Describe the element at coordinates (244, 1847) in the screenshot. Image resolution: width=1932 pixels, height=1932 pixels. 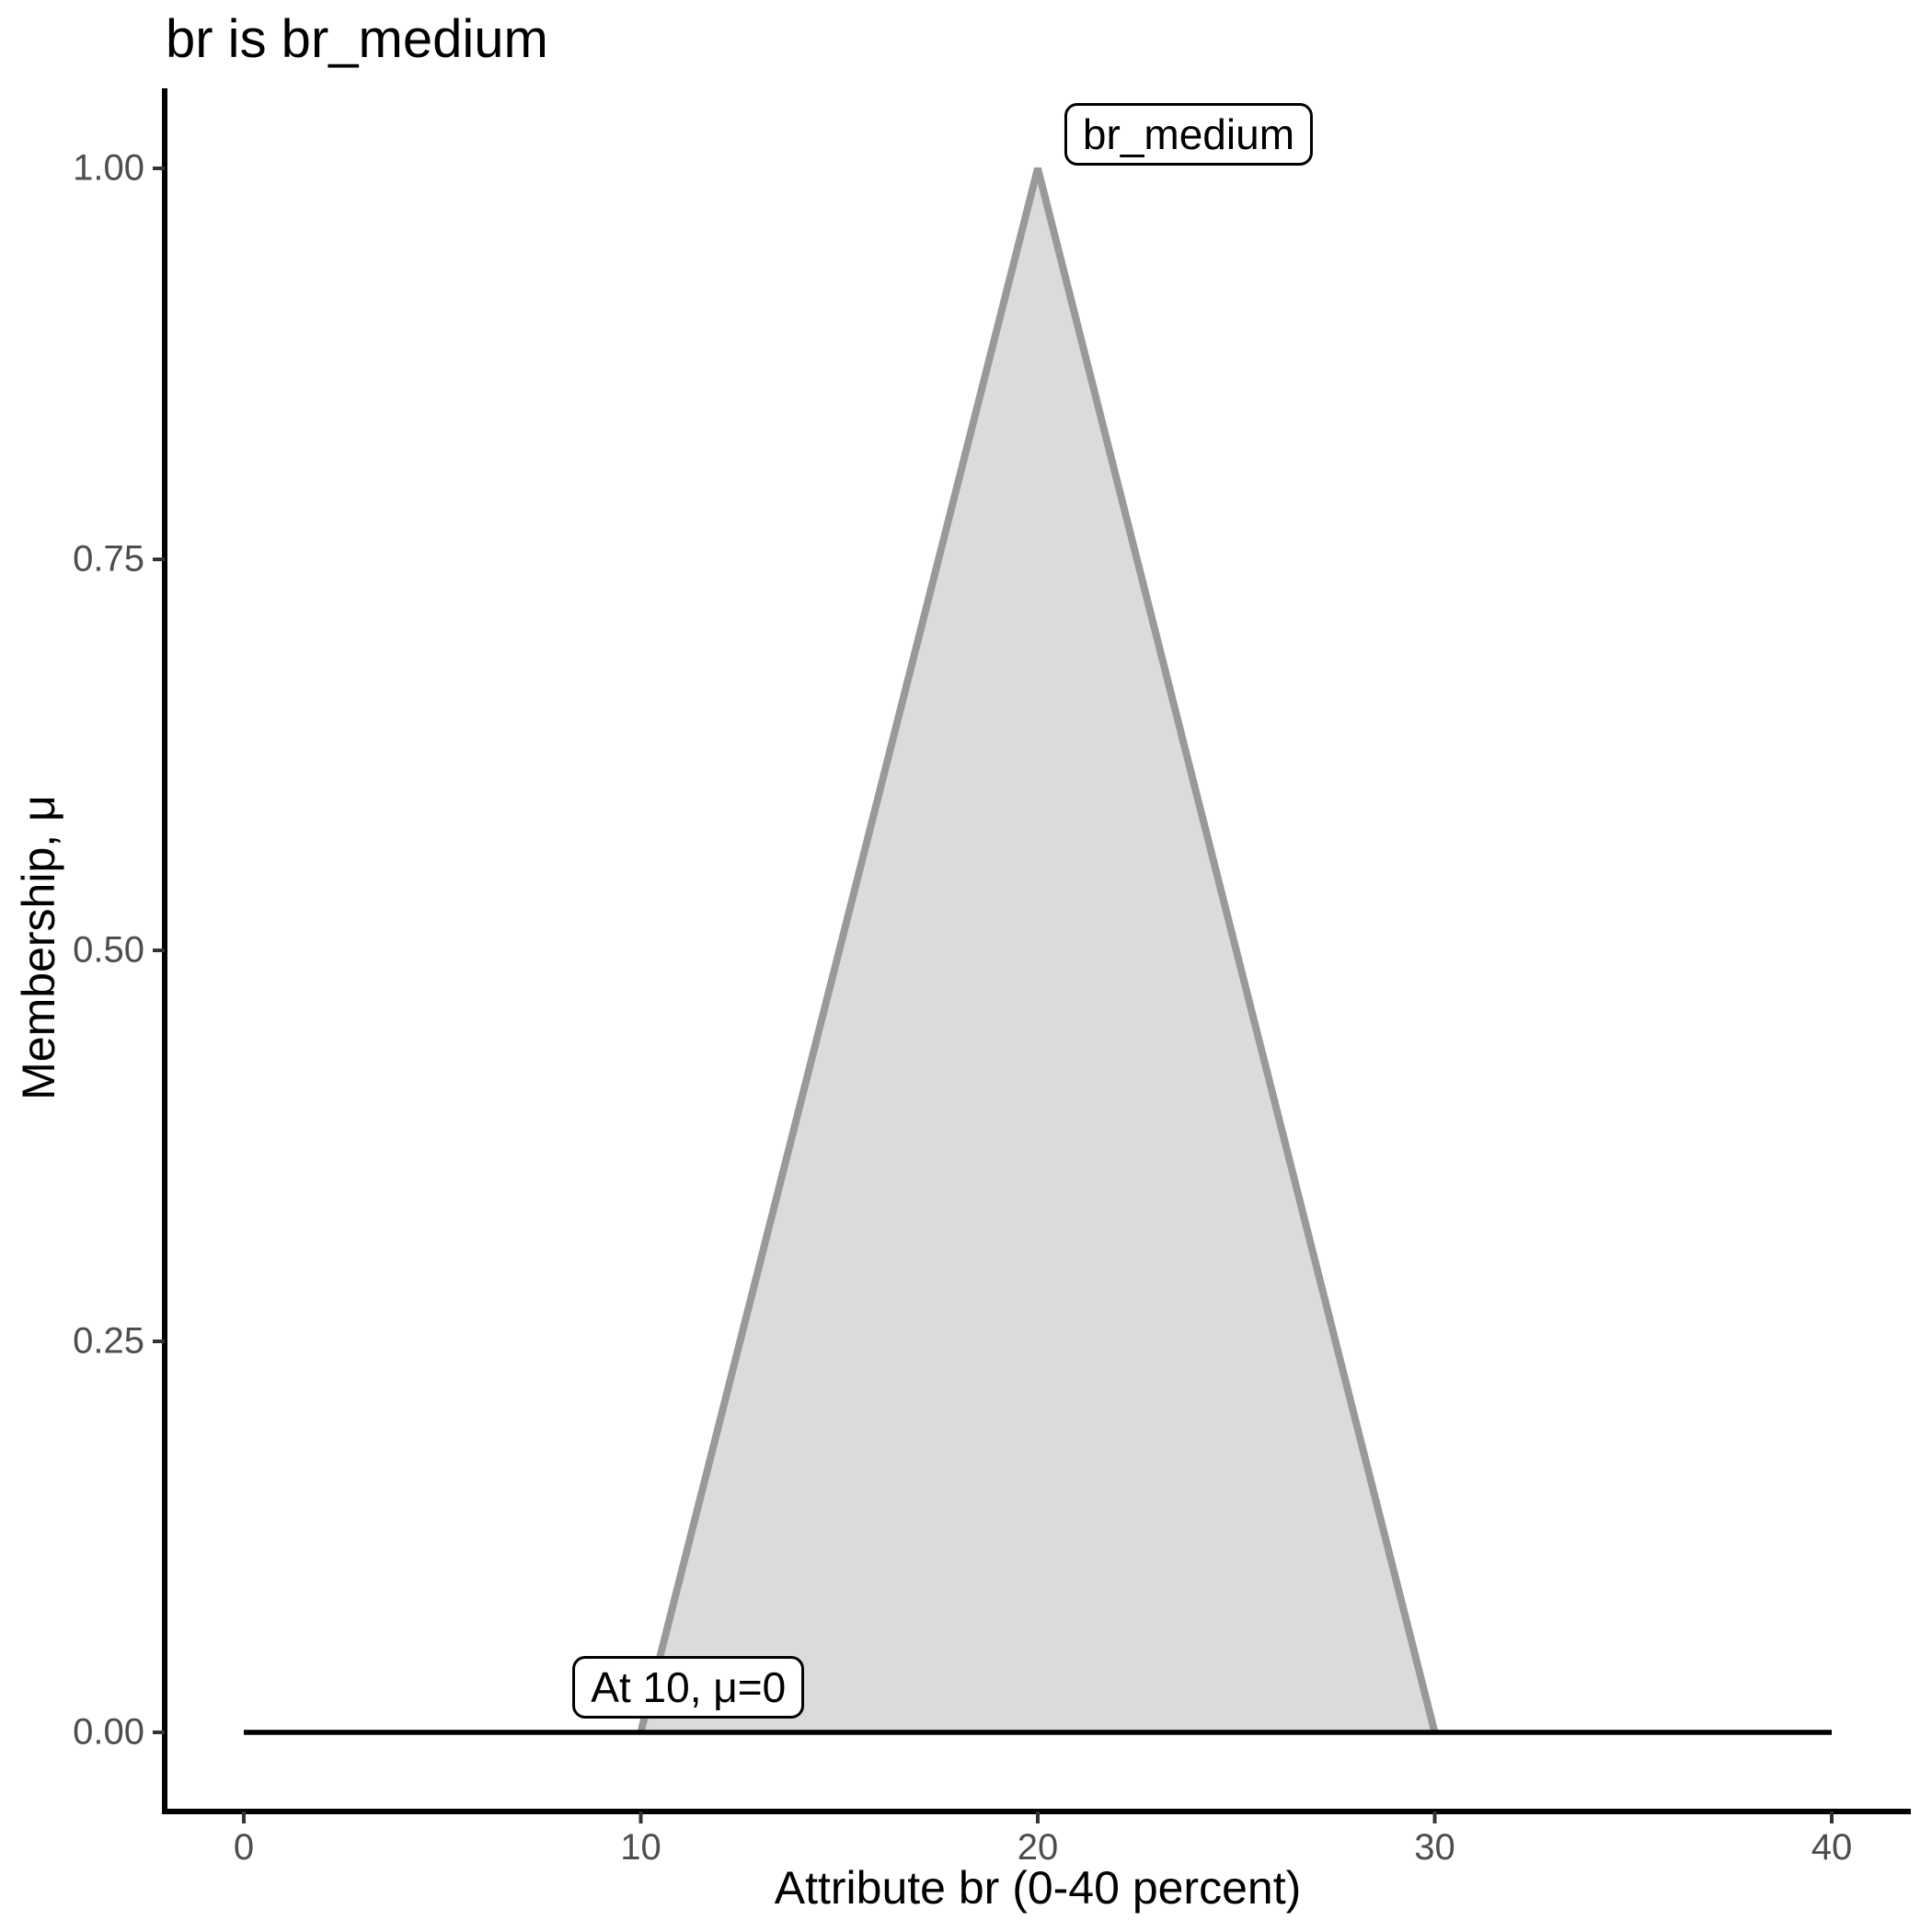
I see `x-tick-label: 0` at that location.